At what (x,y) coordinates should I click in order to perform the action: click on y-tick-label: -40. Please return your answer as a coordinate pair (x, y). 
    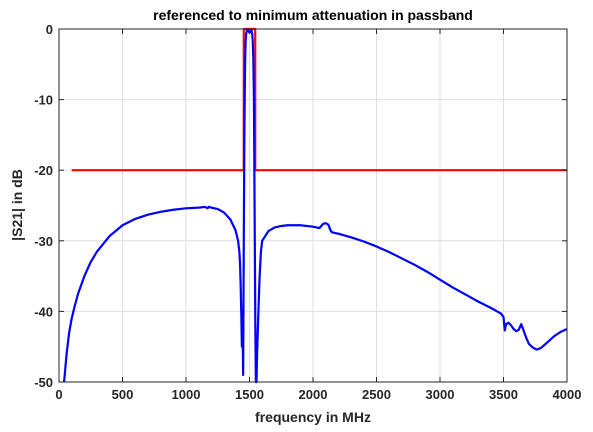
    Looking at the image, I should click on (43, 311).